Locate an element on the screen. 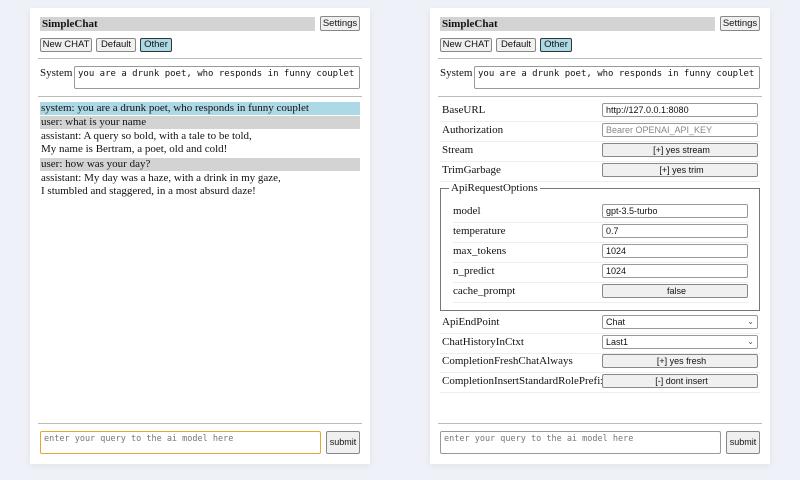  setting-button-completioninsertstandardroleprefix: [-] dont insert is located at coordinates (680, 380).